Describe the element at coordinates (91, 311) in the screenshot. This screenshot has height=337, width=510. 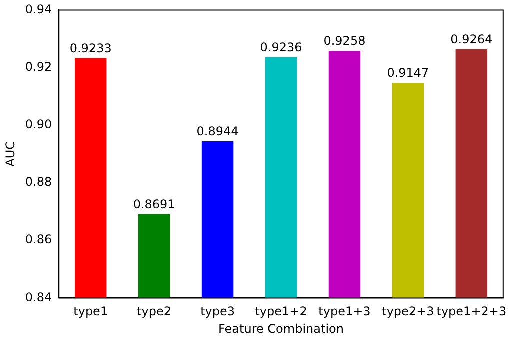
I see `x-tick-label: type1` at that location.